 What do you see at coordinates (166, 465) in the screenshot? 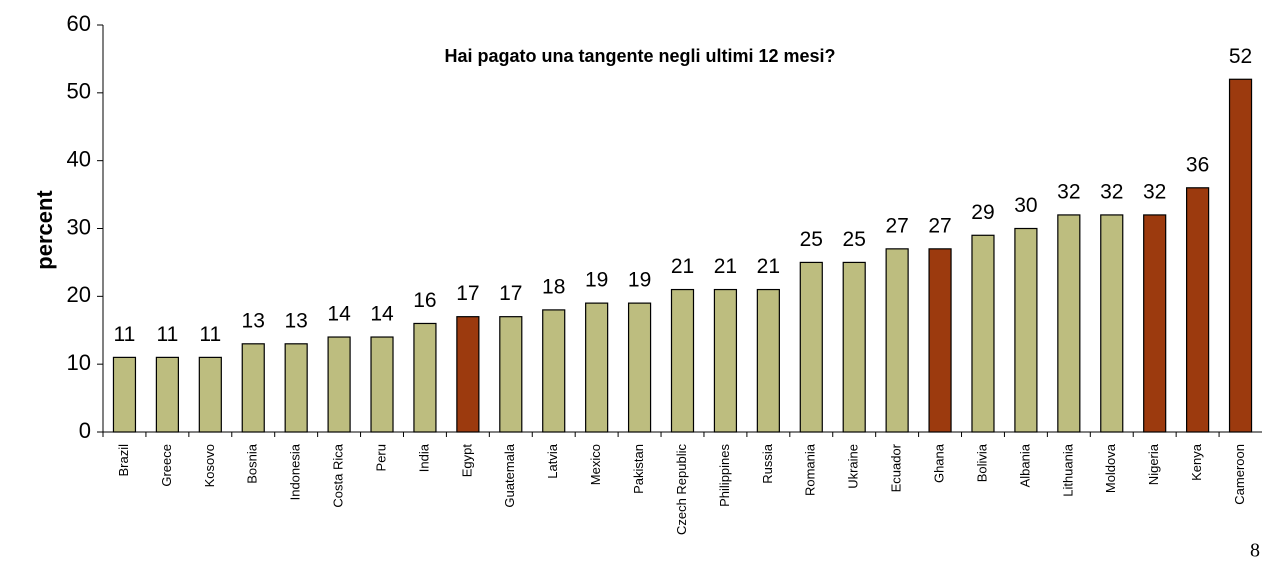
I see `x-tick-label: Greece` at bounding box center [166, 465].